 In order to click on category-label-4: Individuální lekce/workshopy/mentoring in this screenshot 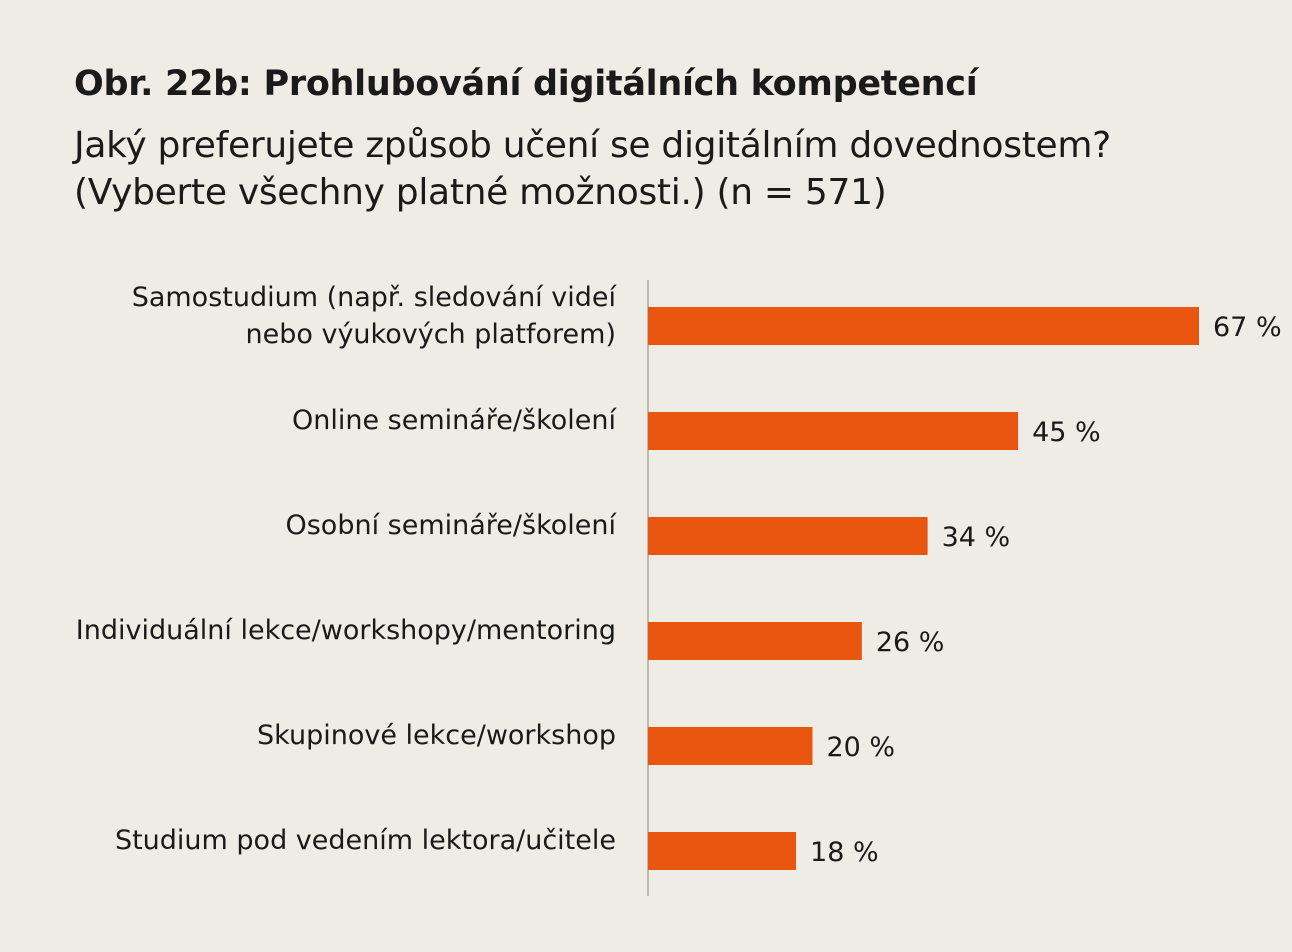, I will do `click(346, 630)`.